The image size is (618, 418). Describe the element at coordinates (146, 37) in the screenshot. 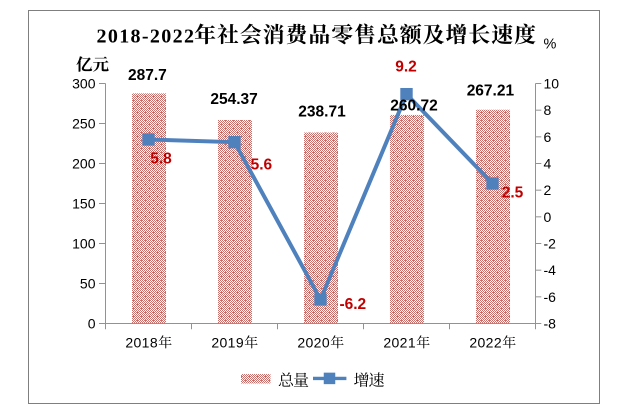

I see `svg-text: 2018-2022` at that location.